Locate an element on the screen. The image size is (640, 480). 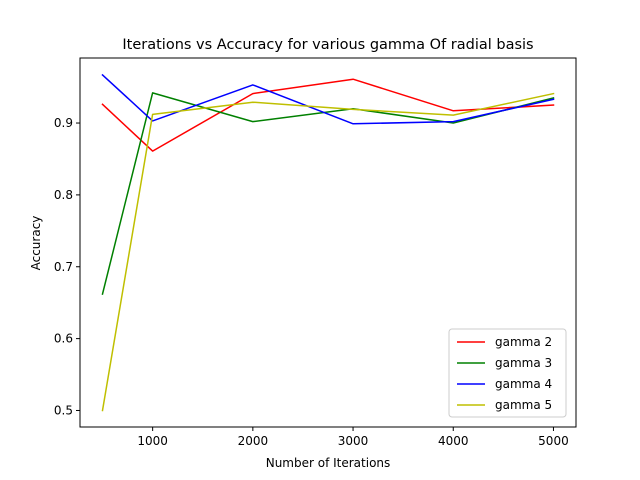
x-axis-title: Number of Iterations is located at coordinates (328, 463).